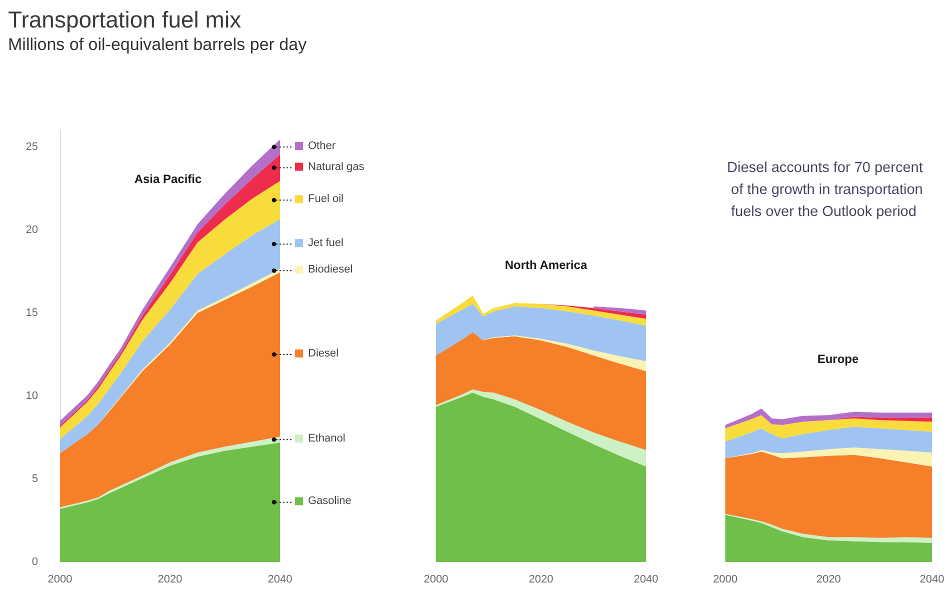 The image size is (948, 589). I want to click on legend-label: Other, so click(322, 146).